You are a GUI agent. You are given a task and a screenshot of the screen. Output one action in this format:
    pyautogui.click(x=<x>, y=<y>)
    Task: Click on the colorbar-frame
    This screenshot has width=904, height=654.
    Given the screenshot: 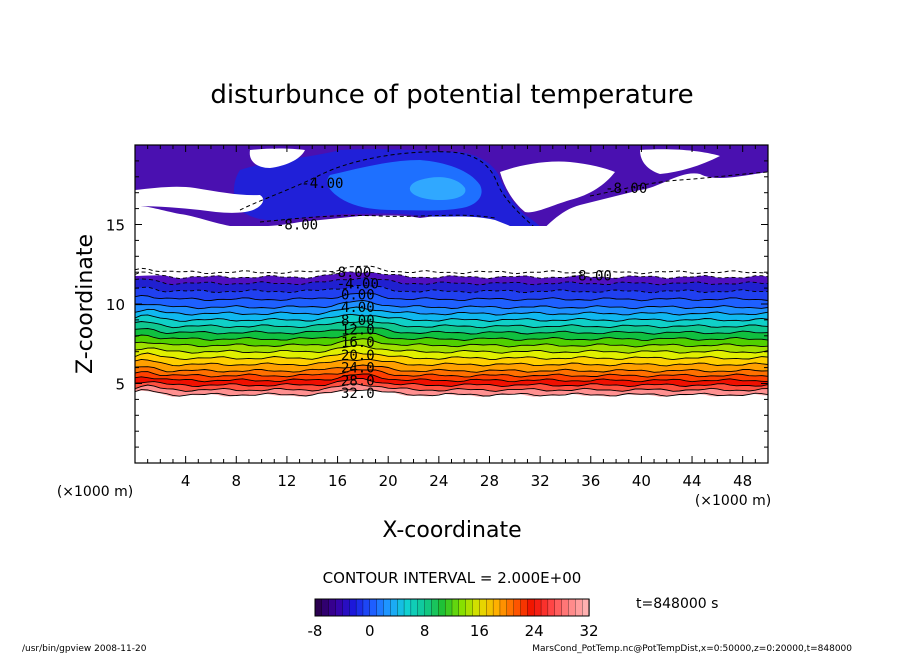 What is the action you would take?
    pyautogui.click(x=452, y=607)
    